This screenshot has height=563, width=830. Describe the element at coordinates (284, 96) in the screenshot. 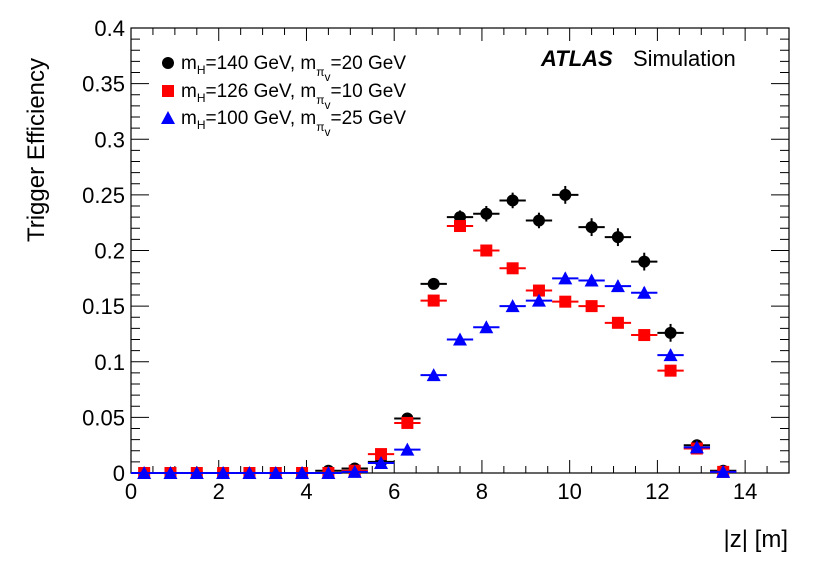

I see `legend-entry: mH=126 GeV, mπv=10 GeV` at that location.